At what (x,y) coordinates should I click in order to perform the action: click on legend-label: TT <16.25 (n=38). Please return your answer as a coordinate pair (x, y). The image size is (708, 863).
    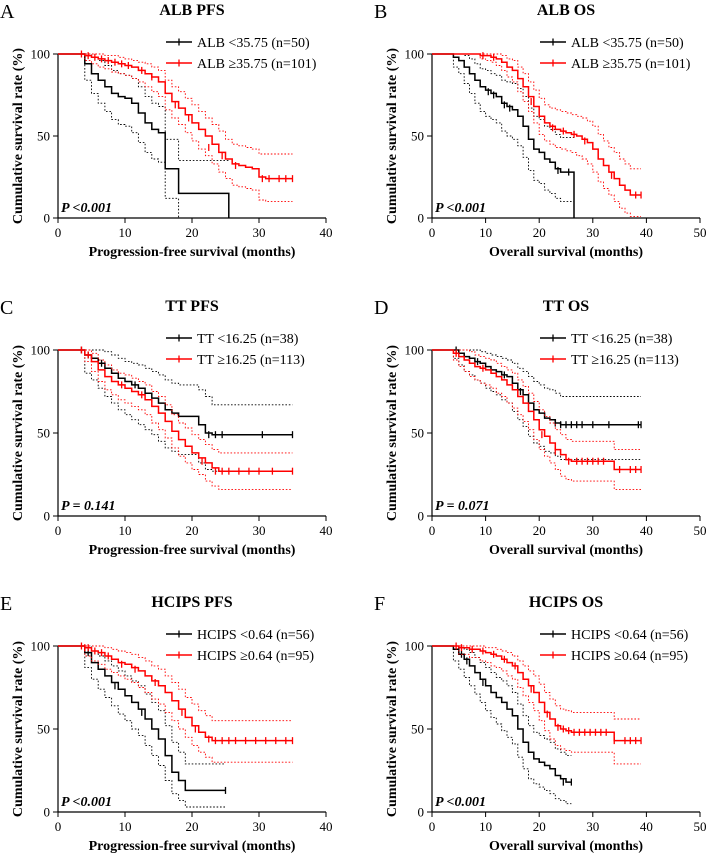
    Looking at the image, I should click on (622, 339).